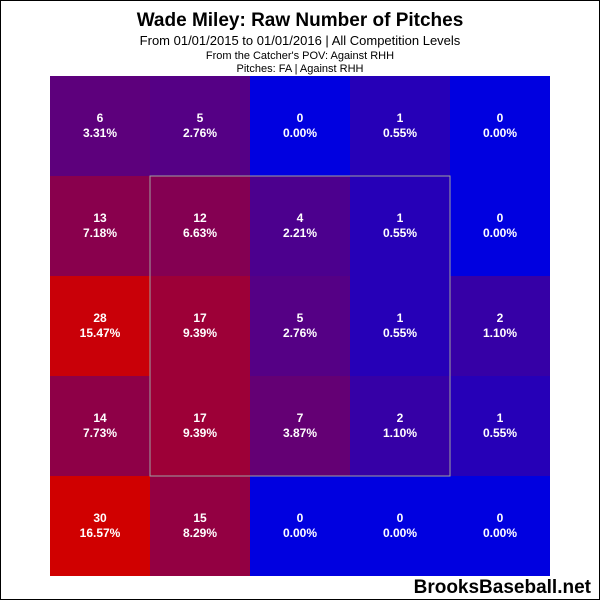 The width and height of the screenshot is (600, 600). Describe the element at coordinates (200, 533) in the screenshot. I see `cell-percent-label: 8.29%` at that location.